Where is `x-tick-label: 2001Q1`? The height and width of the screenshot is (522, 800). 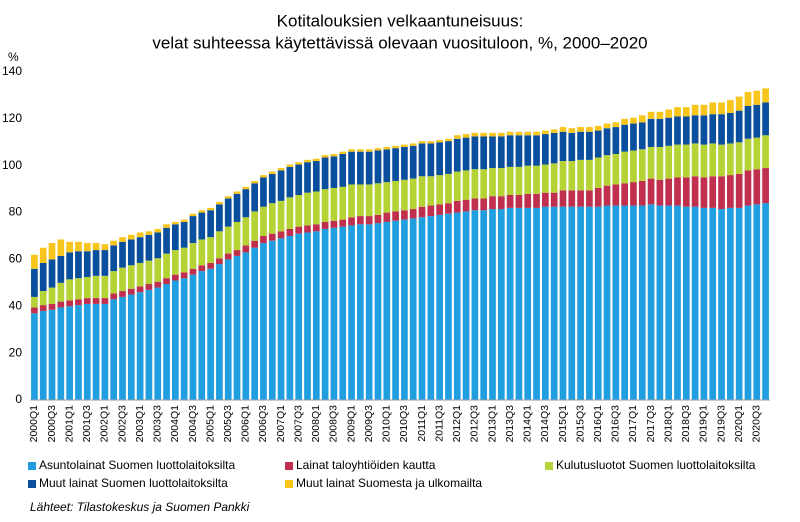
x-tick-label: 2001Q1 is located at coordinates (69, 424).